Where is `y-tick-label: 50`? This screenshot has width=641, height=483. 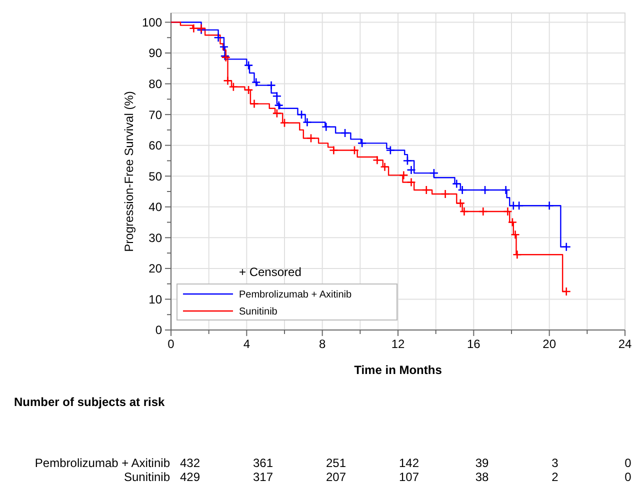 y-tick-label: 50 is located at coordinates (155, 176).